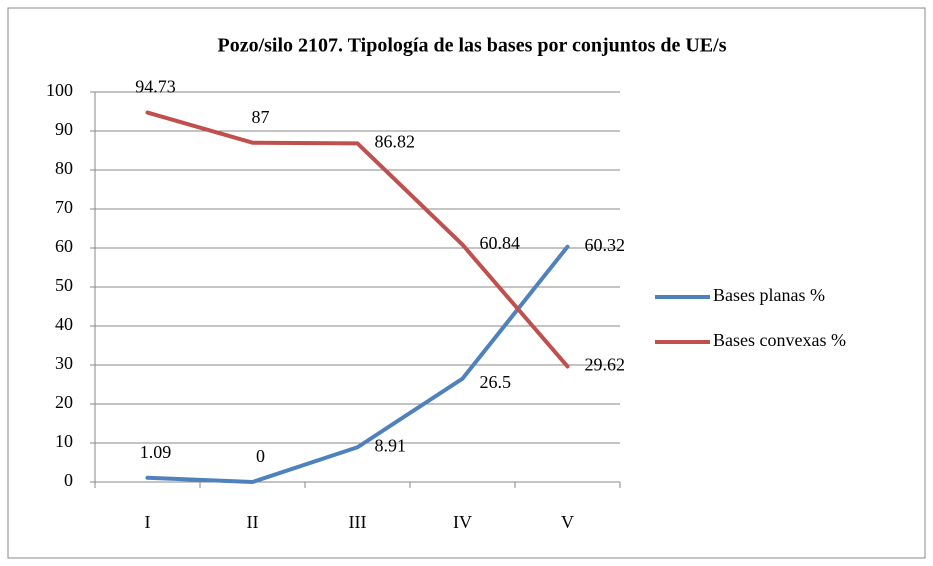 The image size is (933, 566). Describe the element at coordinates (395, 142) in the screenshot. I see `data-label: 86.82` at that location.